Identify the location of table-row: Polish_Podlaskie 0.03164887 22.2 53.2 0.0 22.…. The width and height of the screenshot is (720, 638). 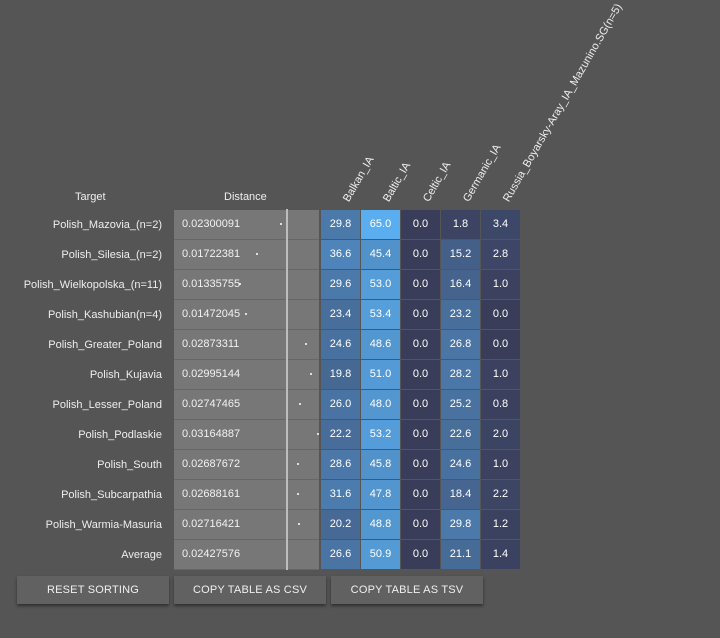
(360, 435).